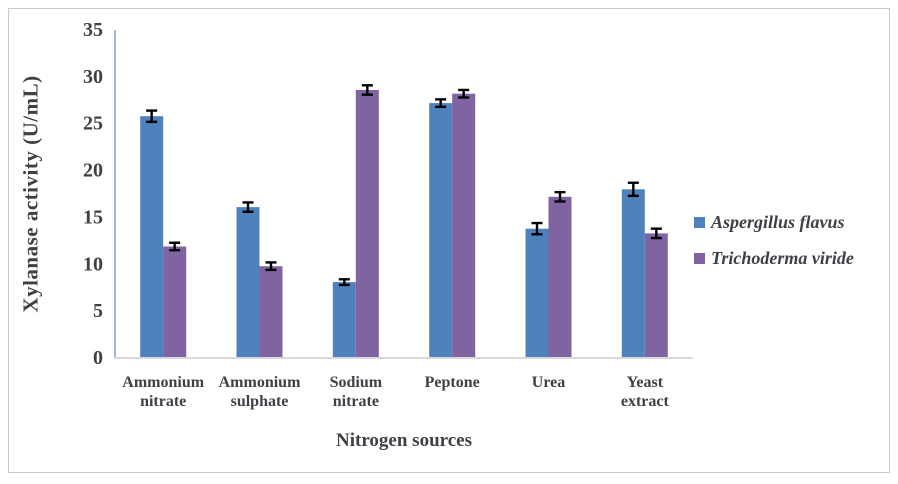 The width and height of the screenshot is (898, 484). I want to click on x-axis-title: Nitrogen sources, so click(404, 440).